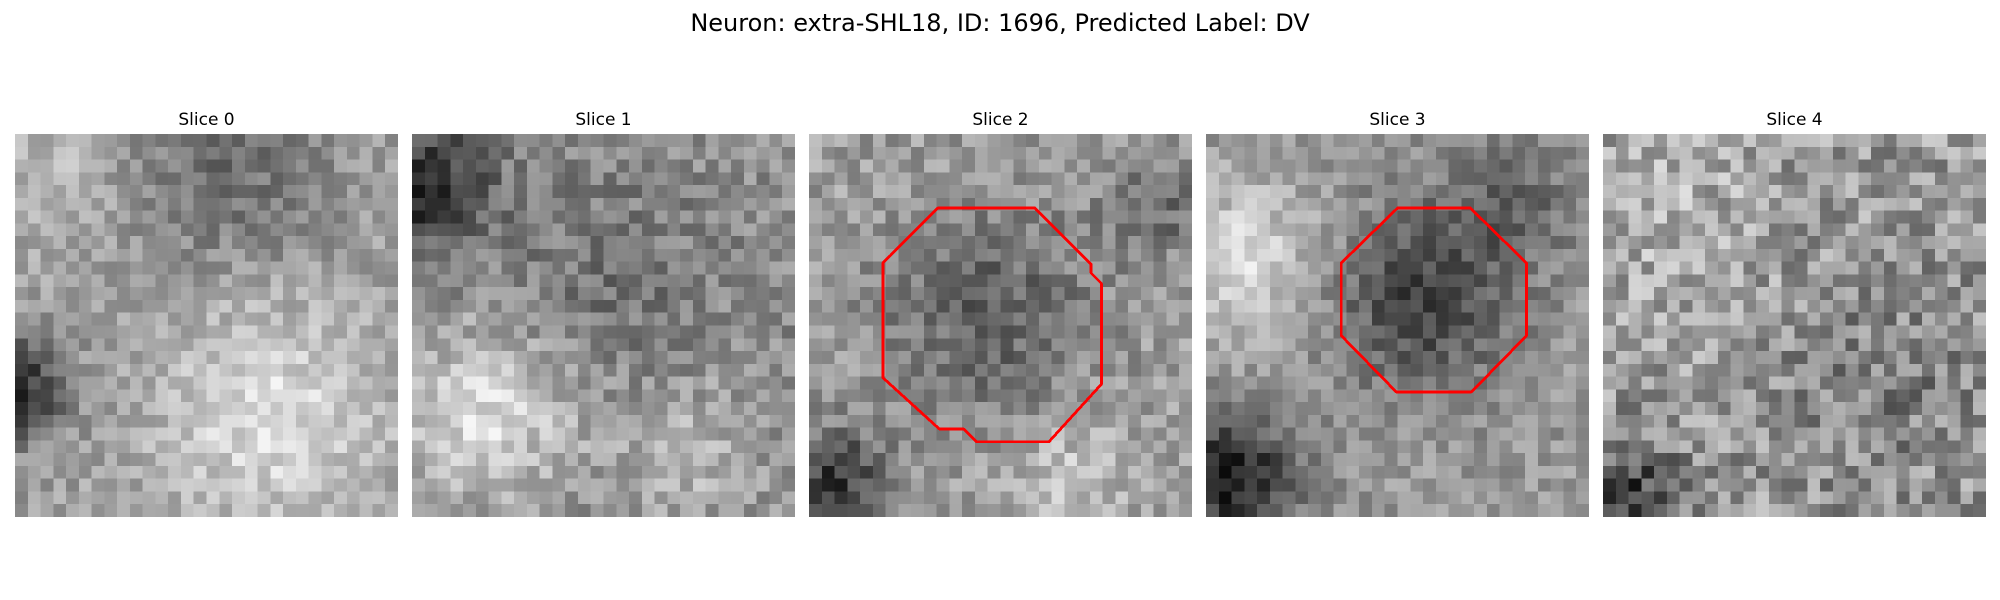 The height and width of the screenshot is (600, 2000). Describe the element at coordinates (1397, 325) in the screenshot. I see `slice-3-image` at that location.